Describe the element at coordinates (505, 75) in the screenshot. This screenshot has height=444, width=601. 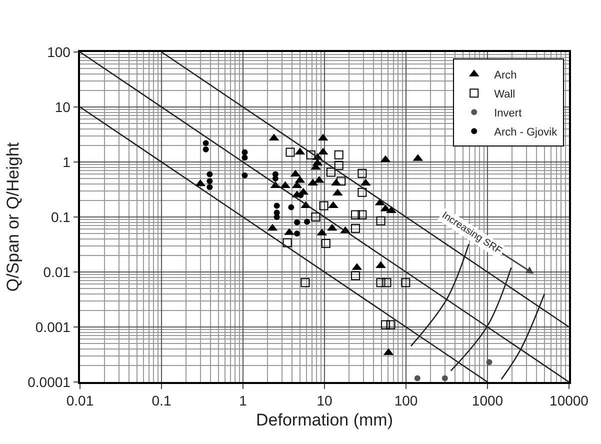
I see `legend-label: Arch` at that location.